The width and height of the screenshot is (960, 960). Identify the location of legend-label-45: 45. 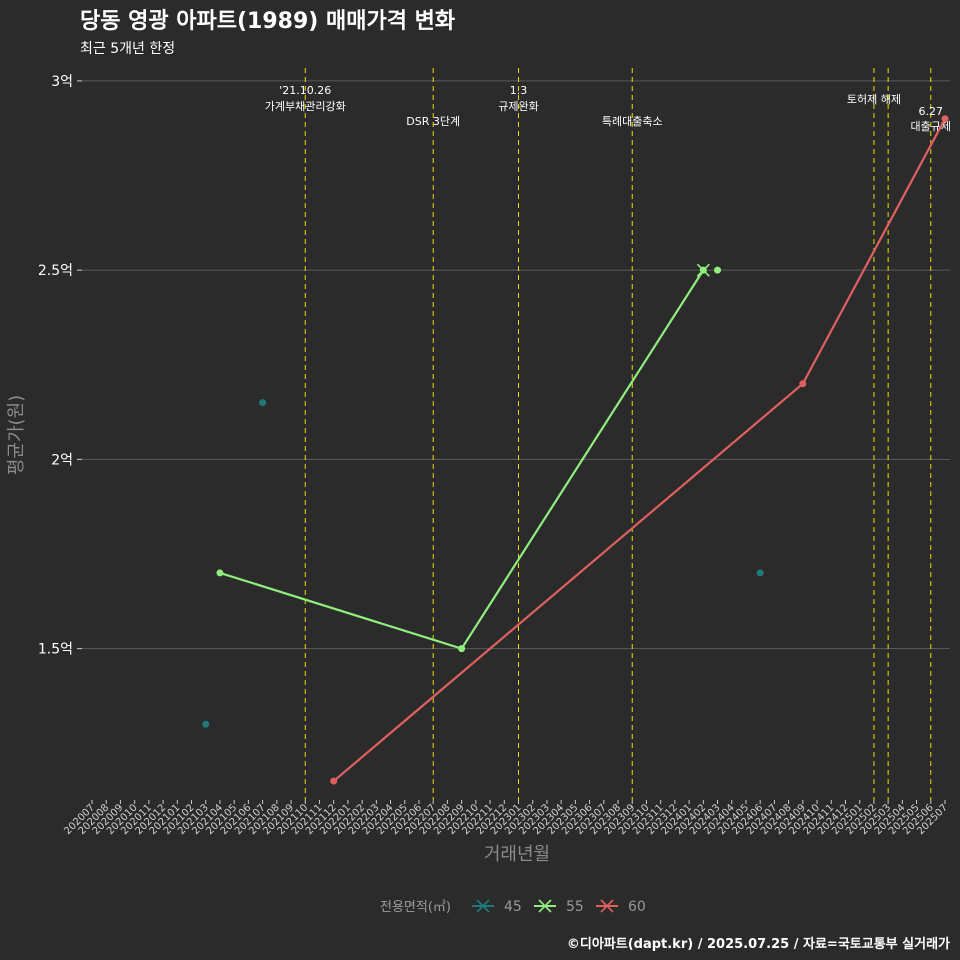
(513, 907).